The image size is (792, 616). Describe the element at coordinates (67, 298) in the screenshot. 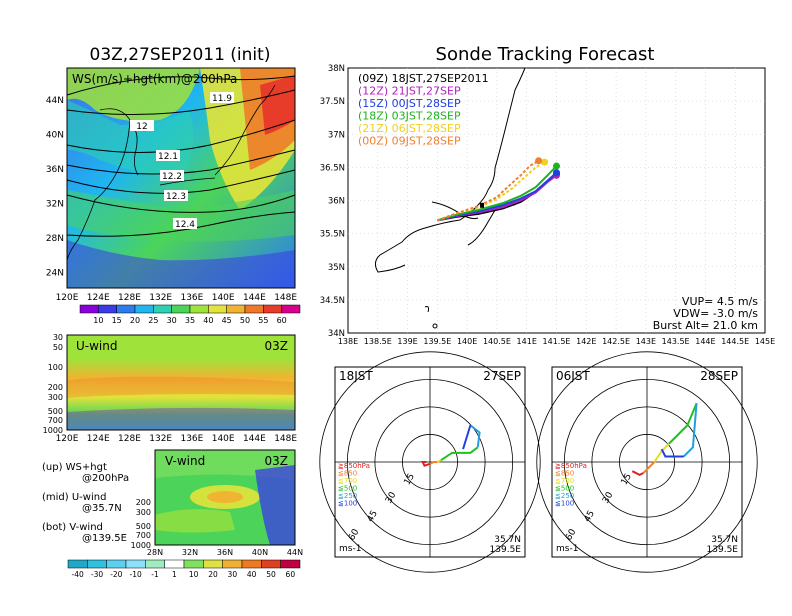

I see `map-xtick: 120E` at that location.